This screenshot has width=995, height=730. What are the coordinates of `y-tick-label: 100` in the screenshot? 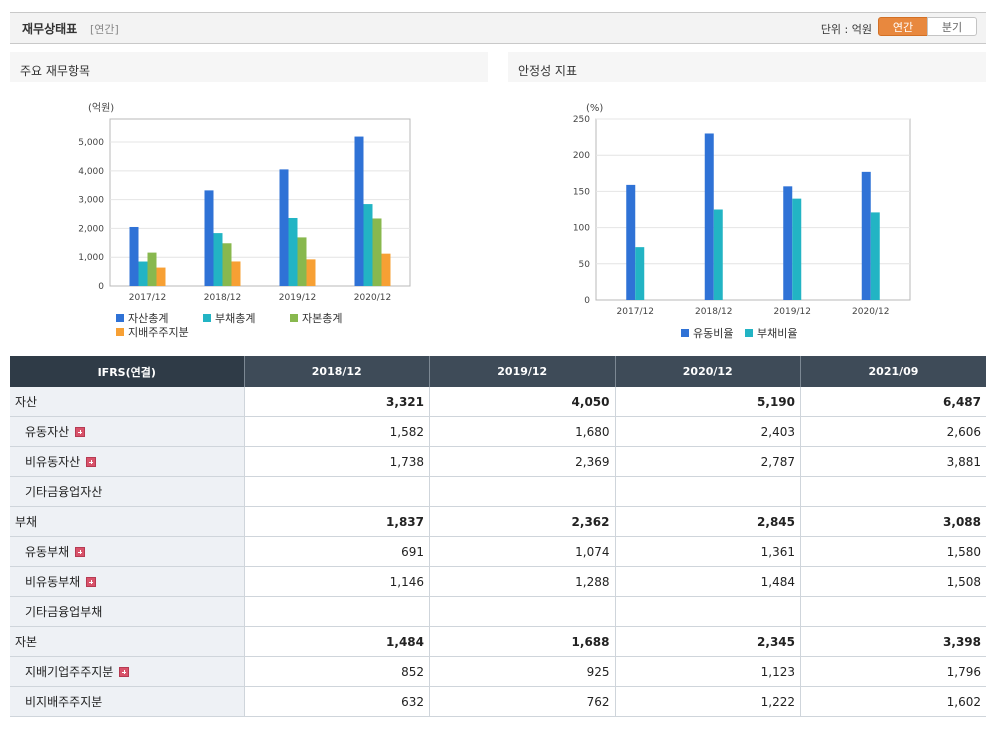 It's located at (581, 229).